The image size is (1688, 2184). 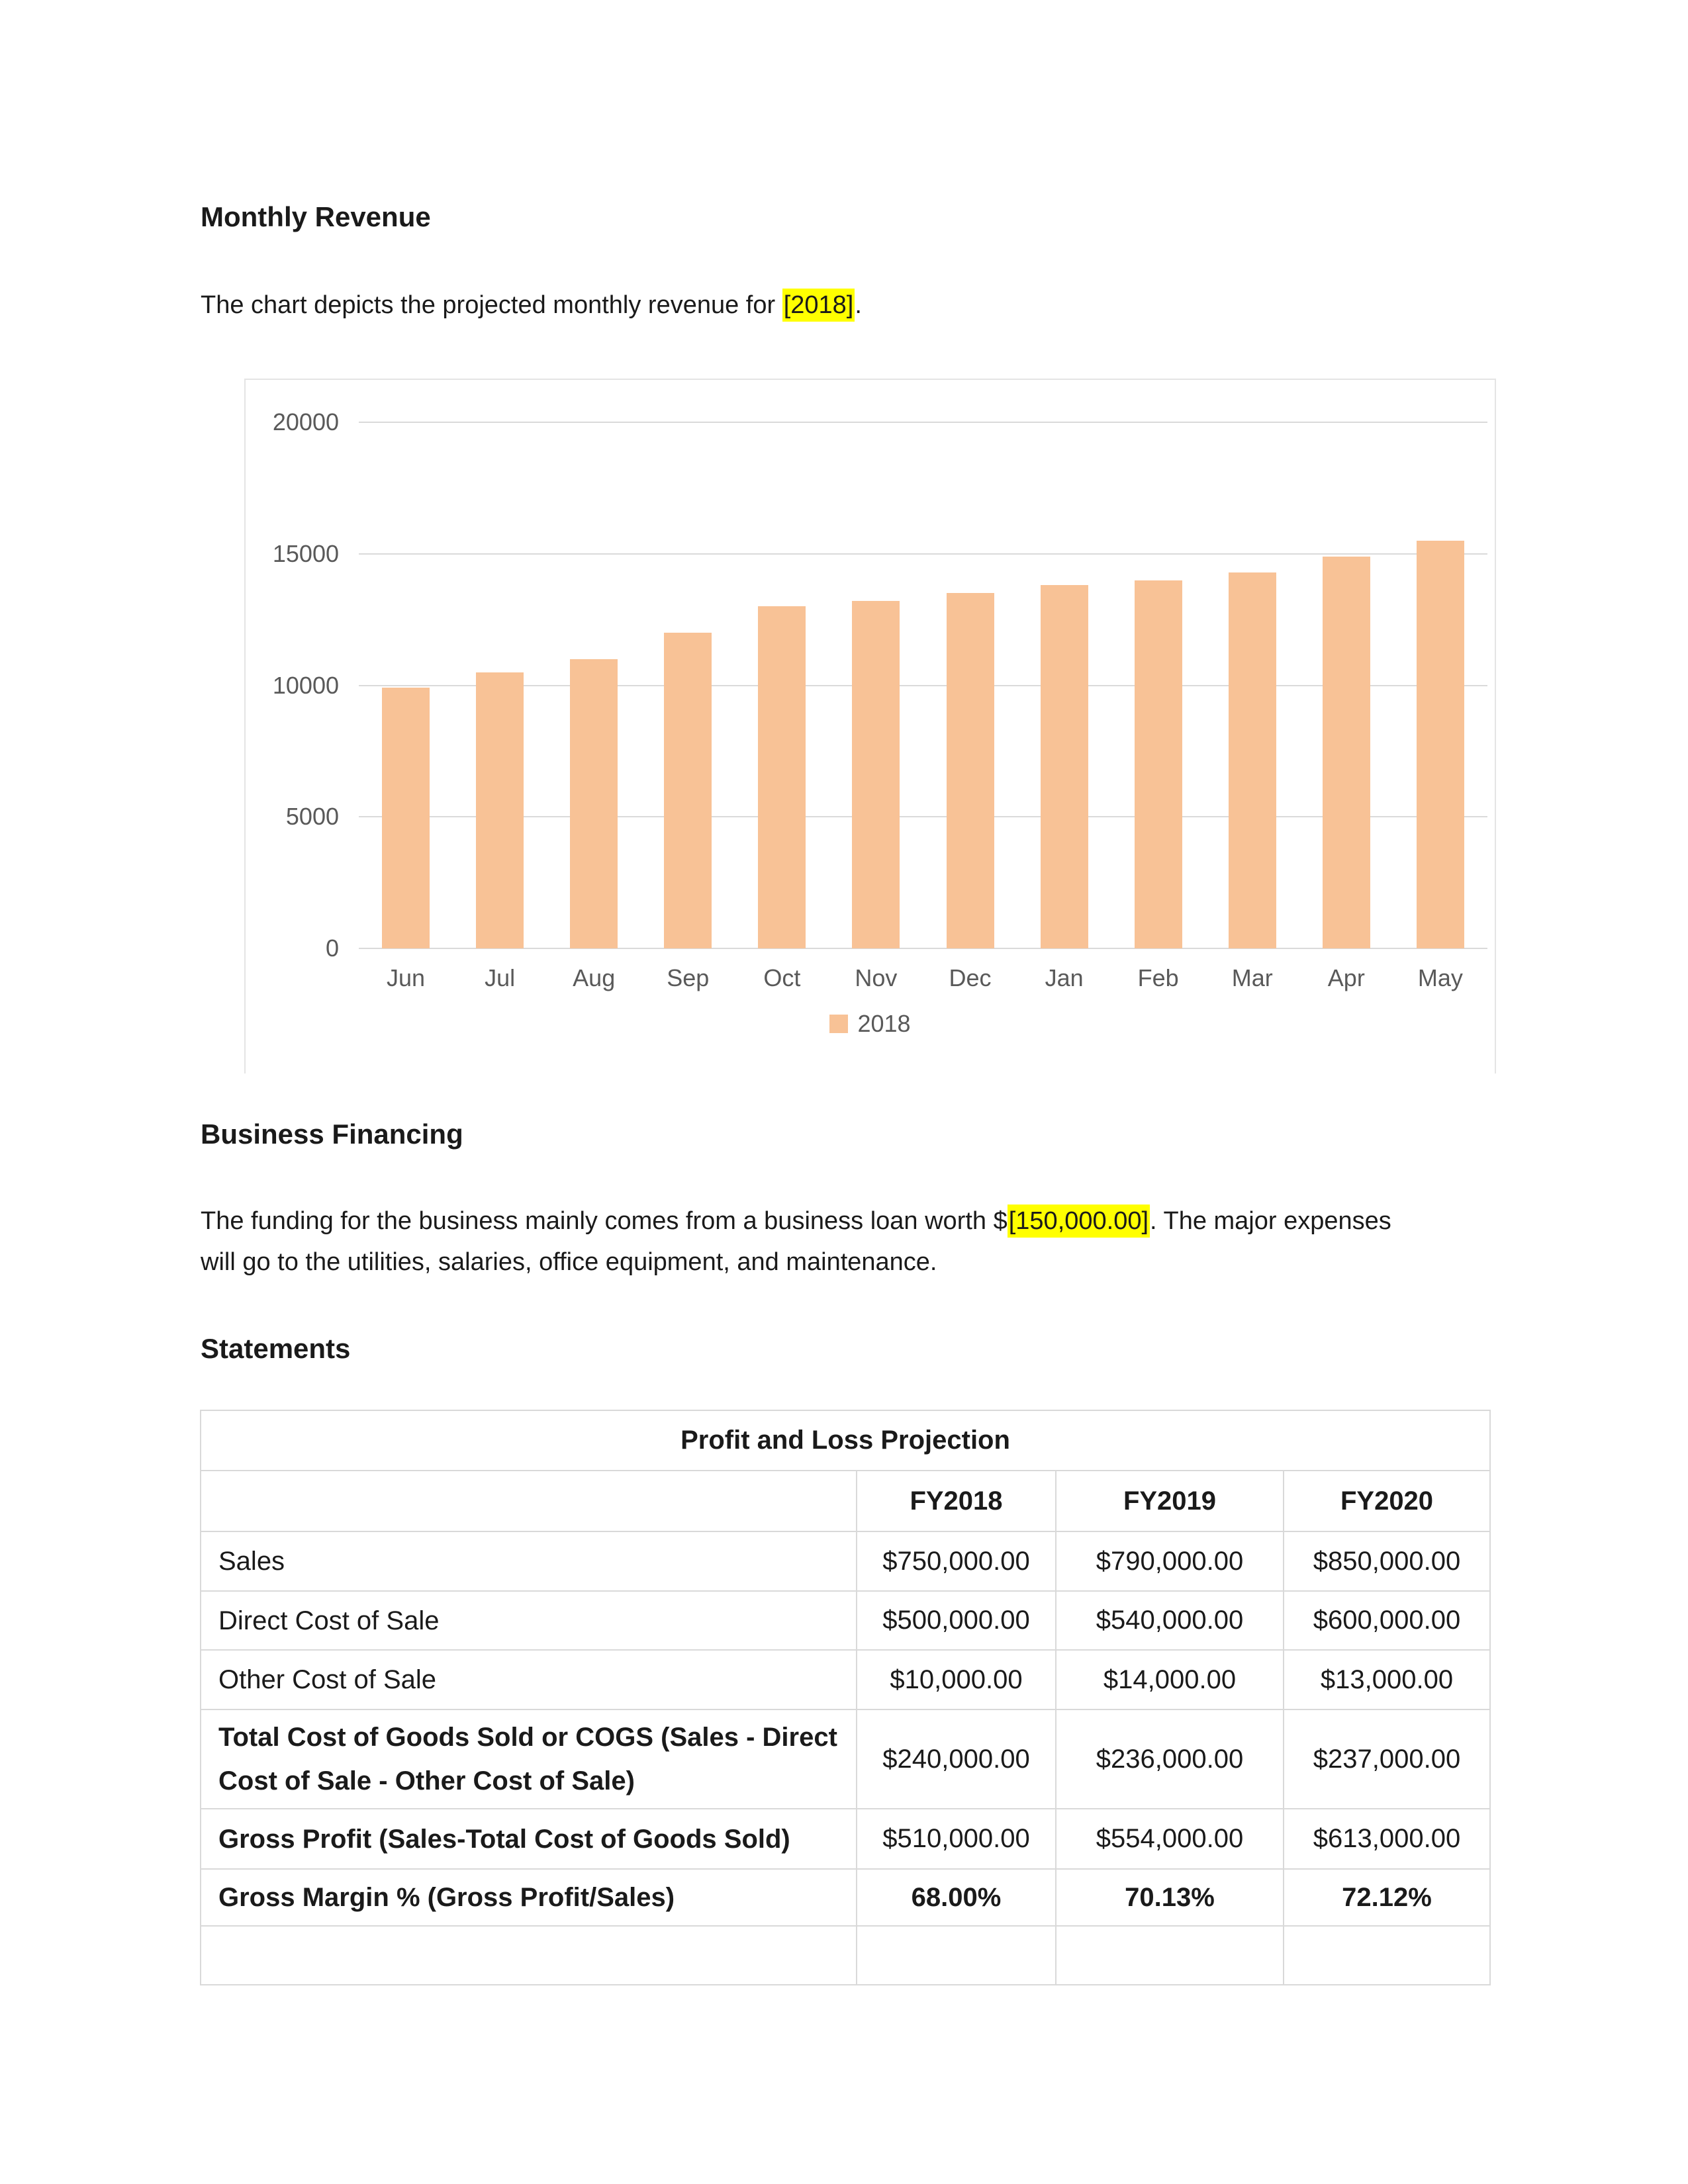 I want to click on x-label-apr: Apr, so click(x=1346, y=977).